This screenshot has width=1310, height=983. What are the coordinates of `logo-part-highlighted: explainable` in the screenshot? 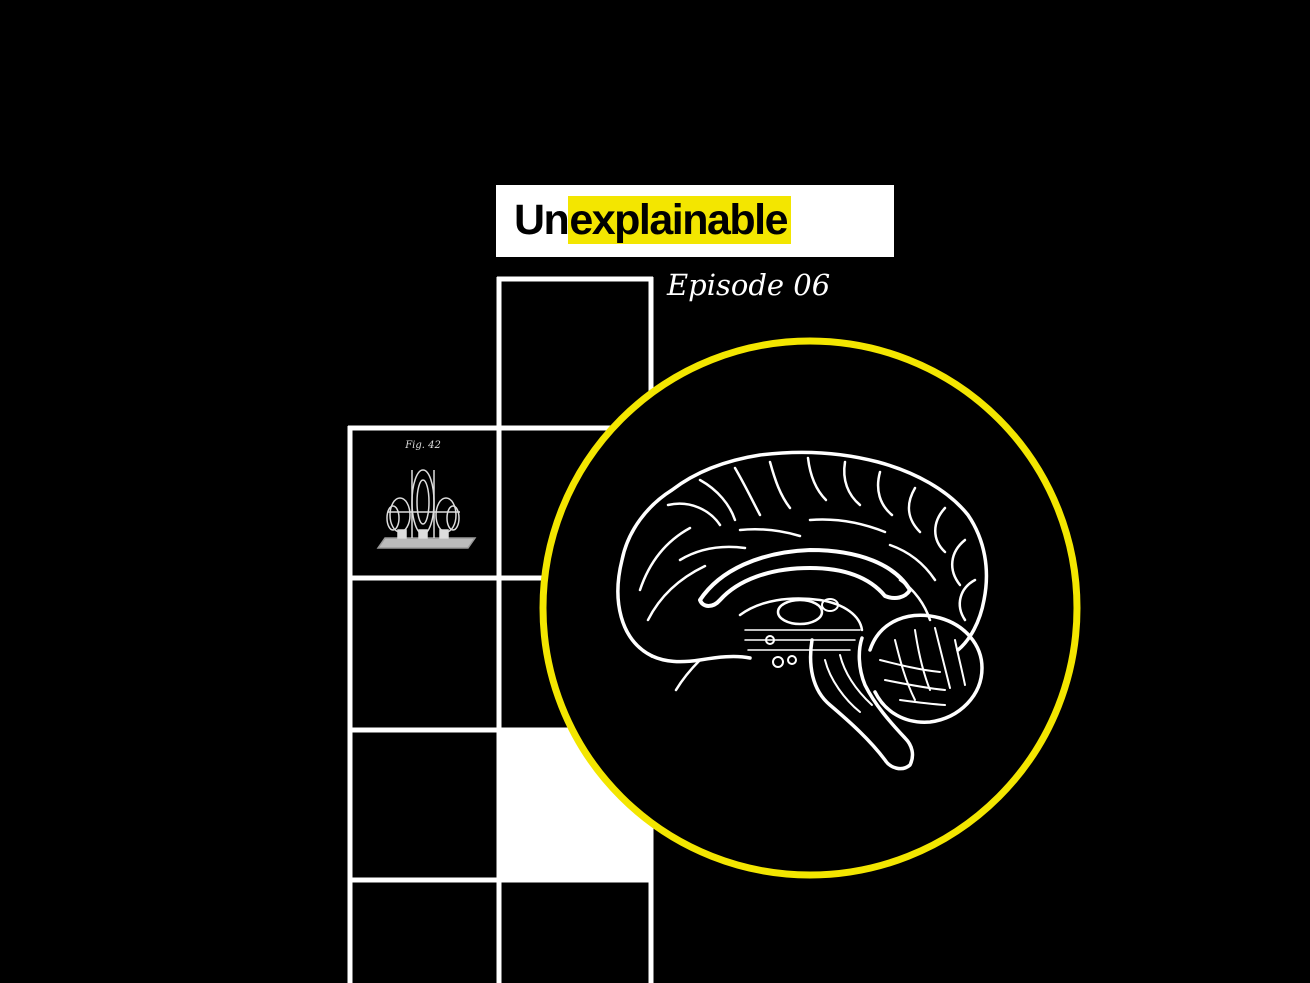 It's located at (680, 220).